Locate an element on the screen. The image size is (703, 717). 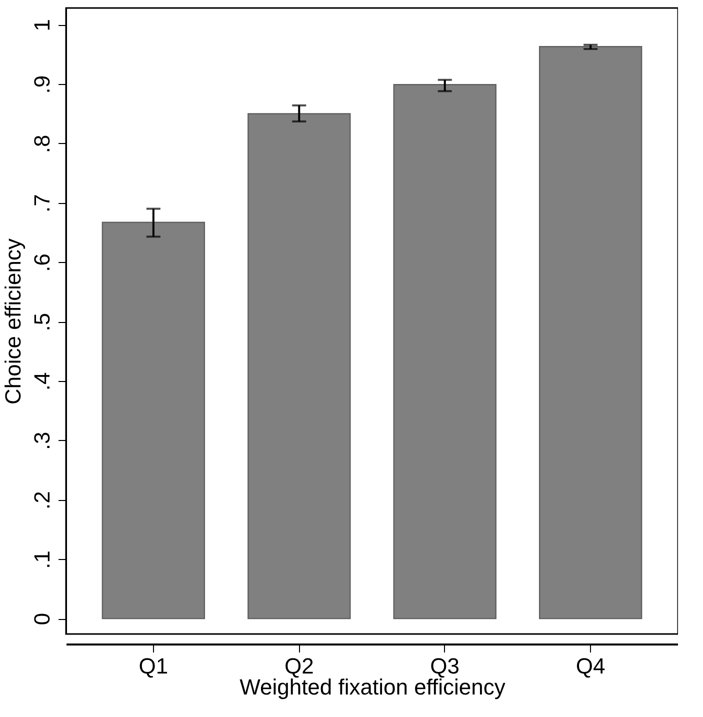
y-tick-label: .3 is located at coordinates (42, 441).